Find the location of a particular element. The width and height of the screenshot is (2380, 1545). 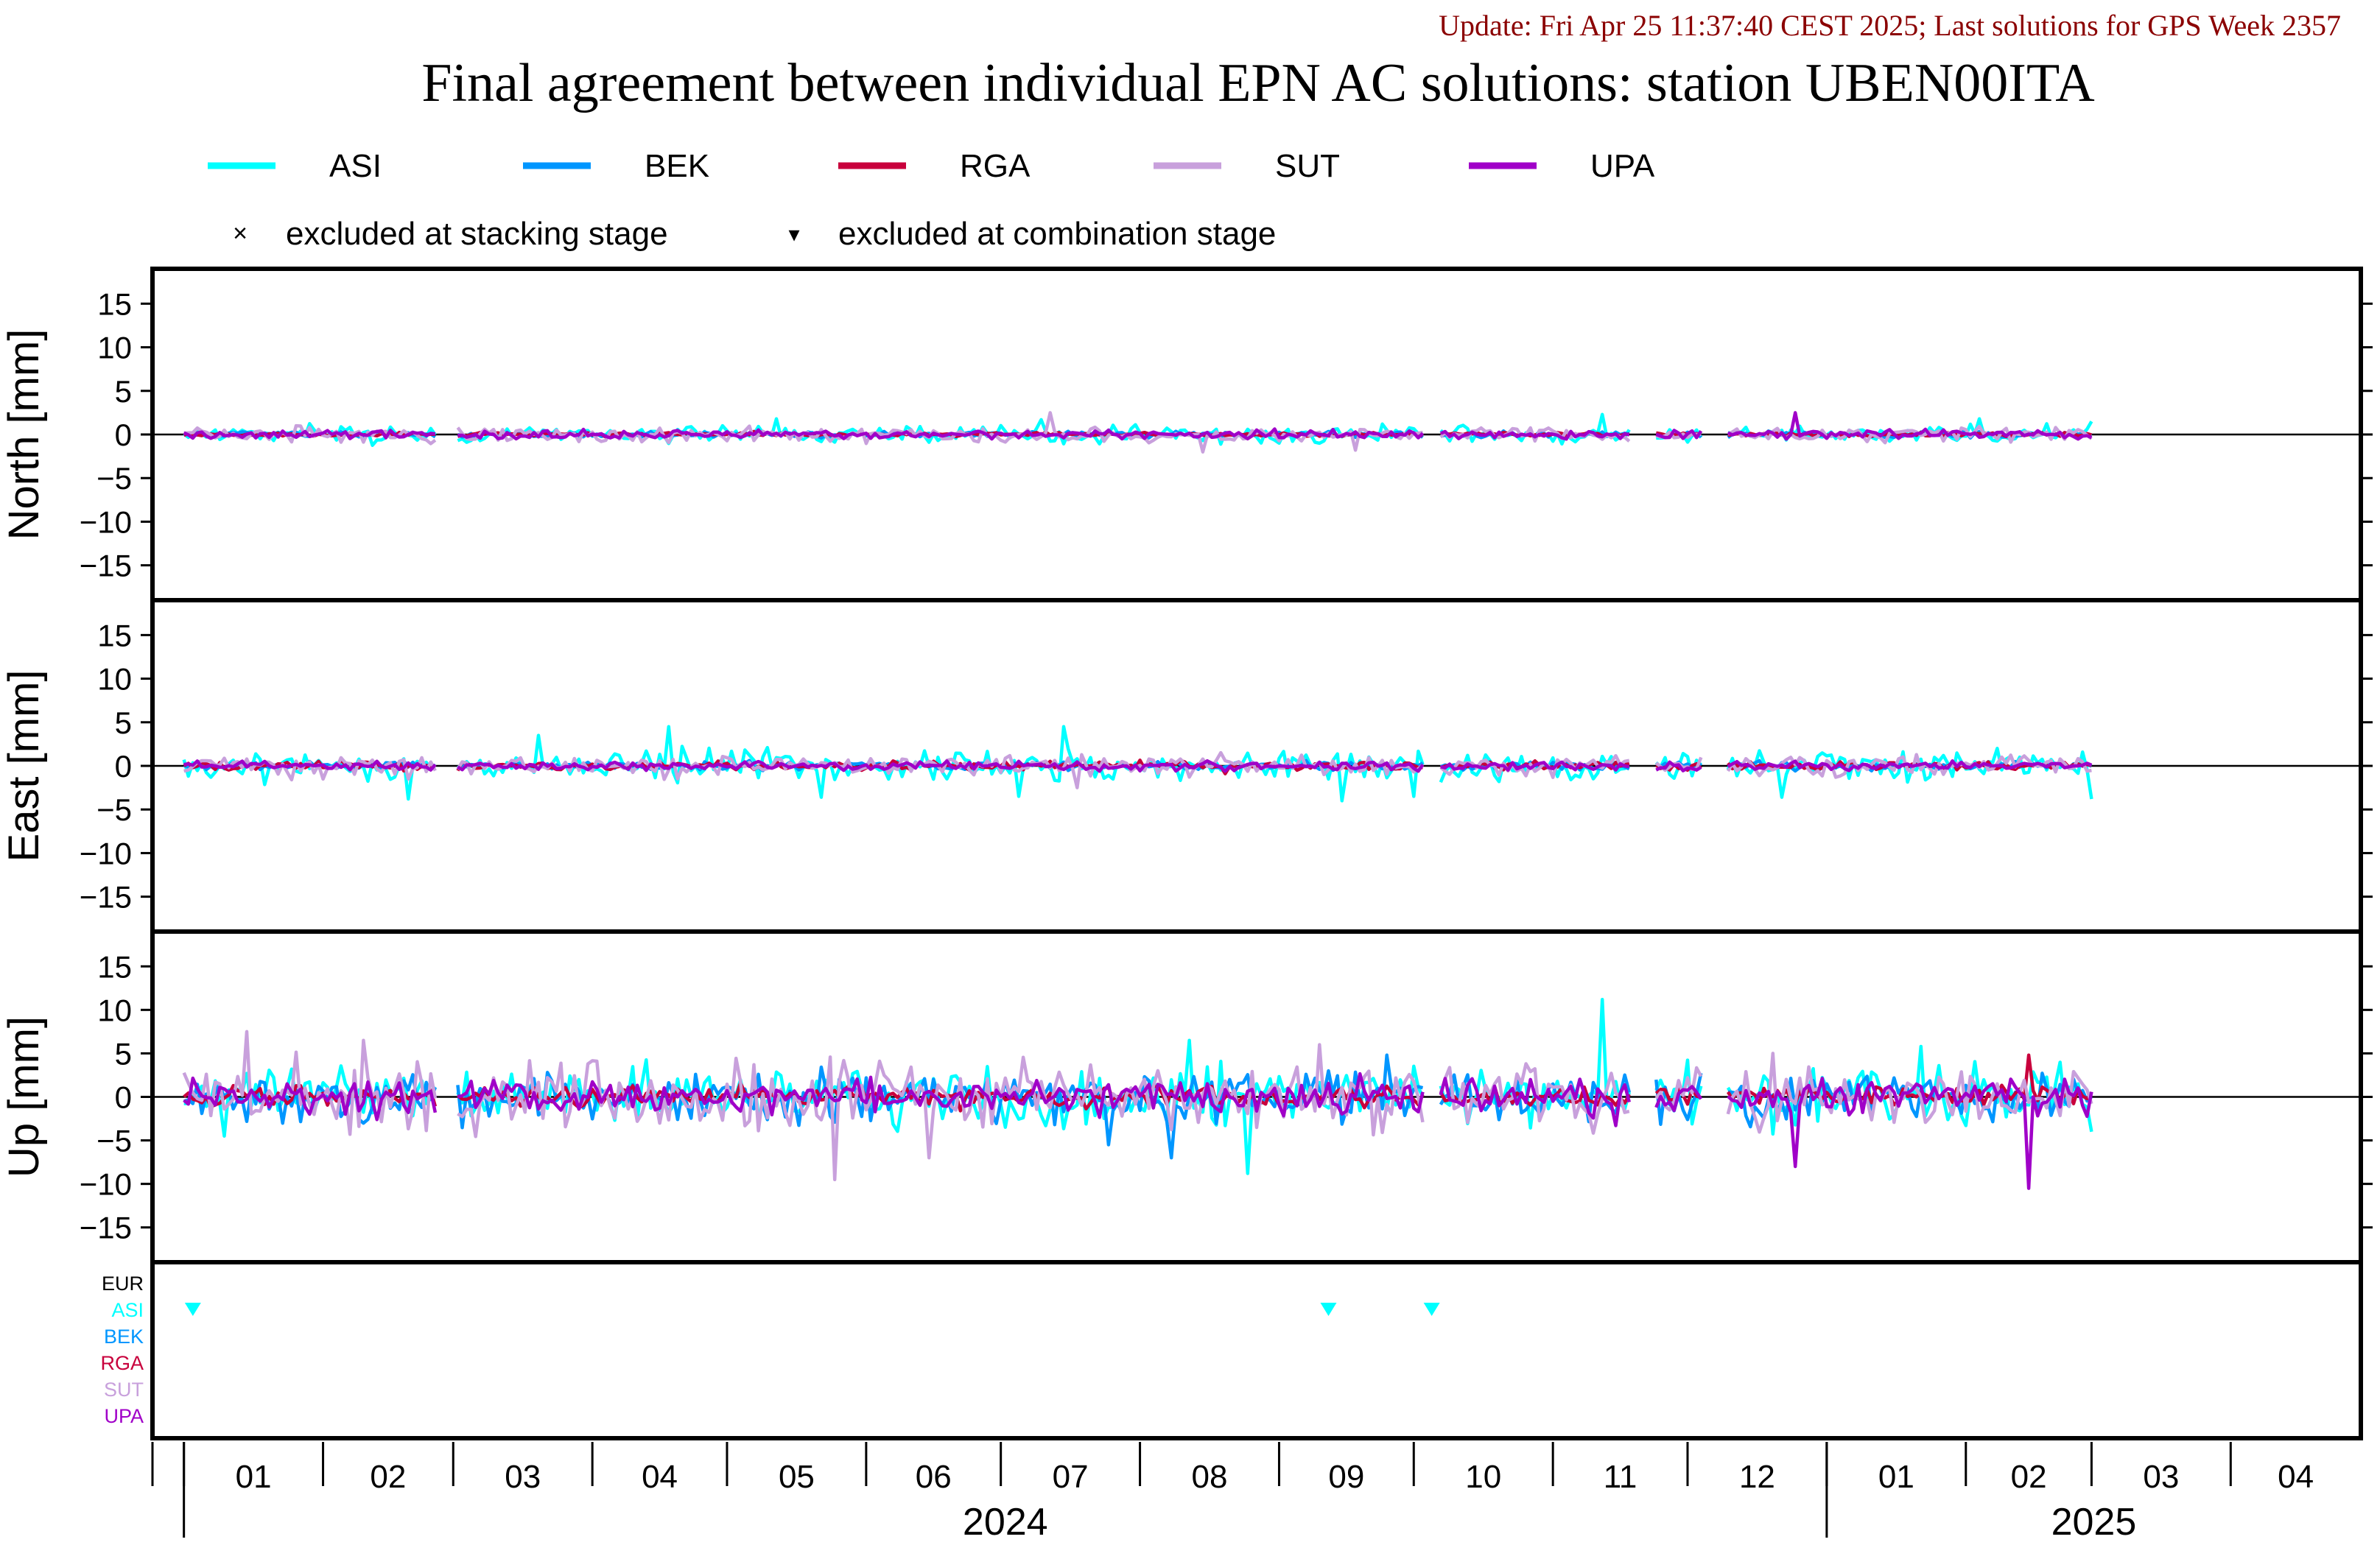

series-line-east-sut is located at coordinates (1137, 770).